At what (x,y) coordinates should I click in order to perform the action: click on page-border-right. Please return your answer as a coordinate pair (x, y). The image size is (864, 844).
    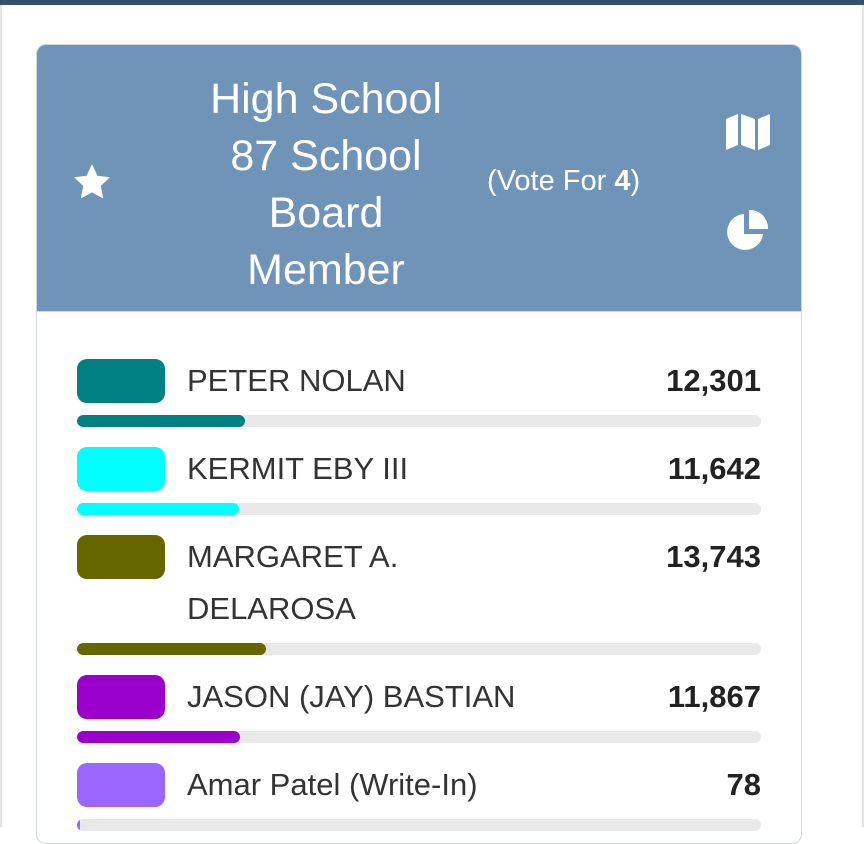
    Looking at the image, I should click on (863, 416).